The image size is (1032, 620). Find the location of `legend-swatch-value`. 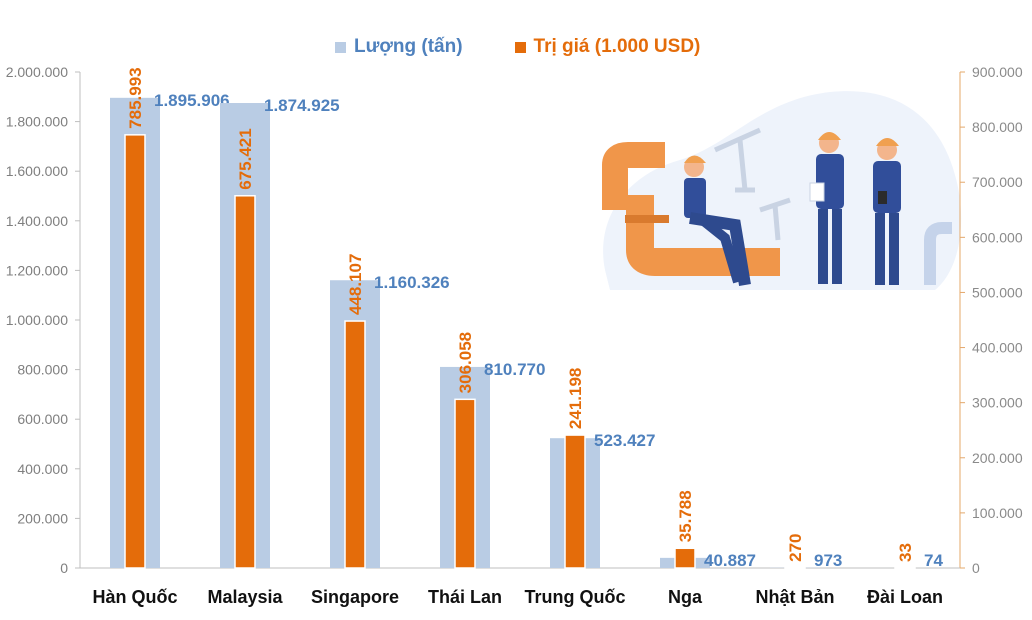

legend-swatch-value is located at coordinates (520, 47).